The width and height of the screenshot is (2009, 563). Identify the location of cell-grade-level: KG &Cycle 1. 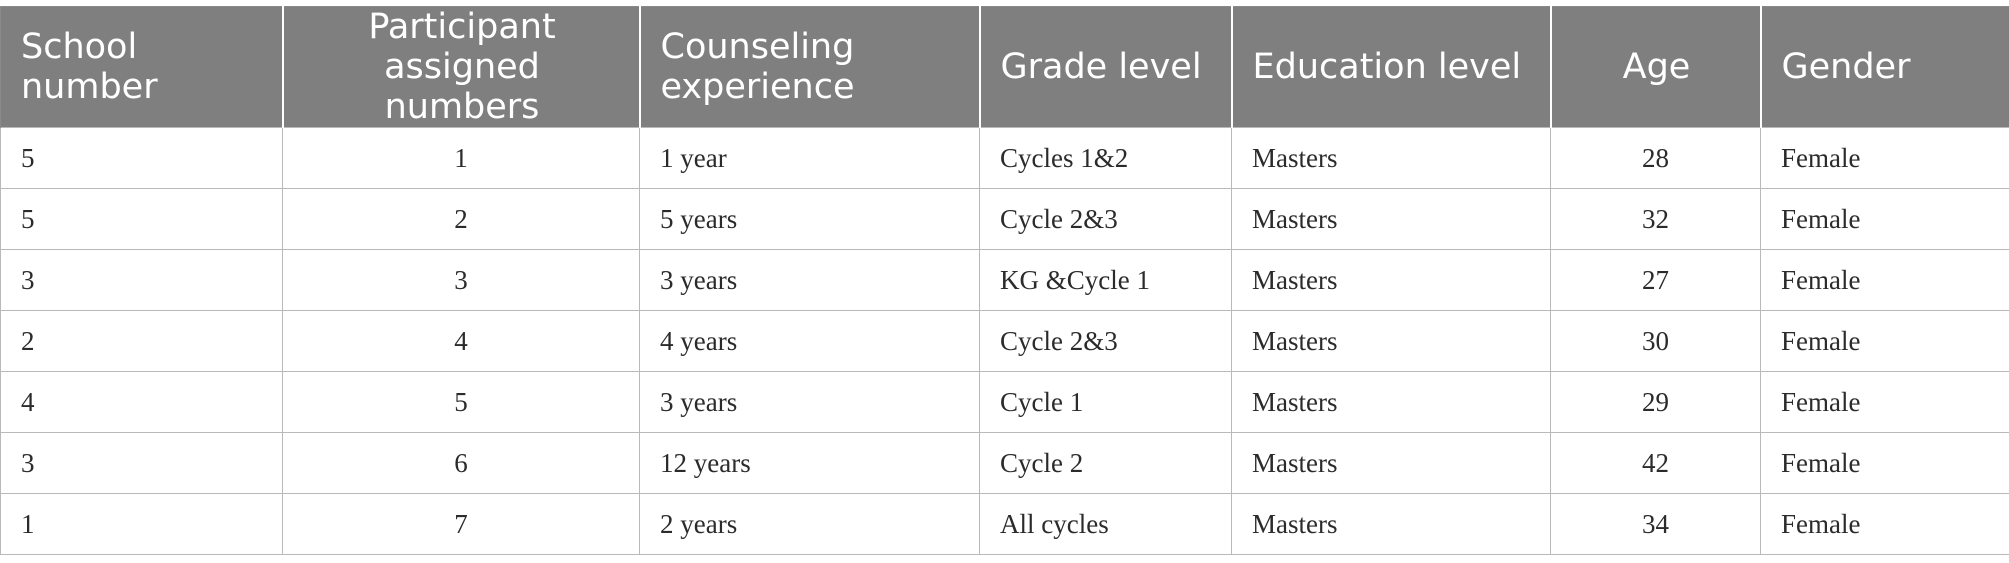
(1105, 280).